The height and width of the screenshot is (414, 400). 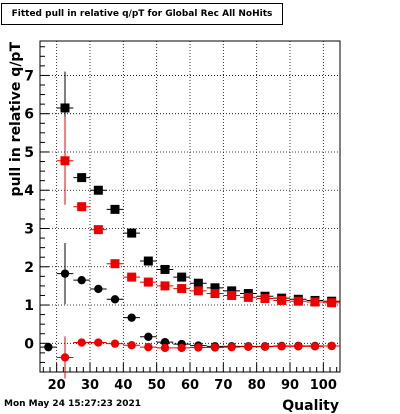 I want to click on x-tick-label: 40, so click(x=123, y=385).